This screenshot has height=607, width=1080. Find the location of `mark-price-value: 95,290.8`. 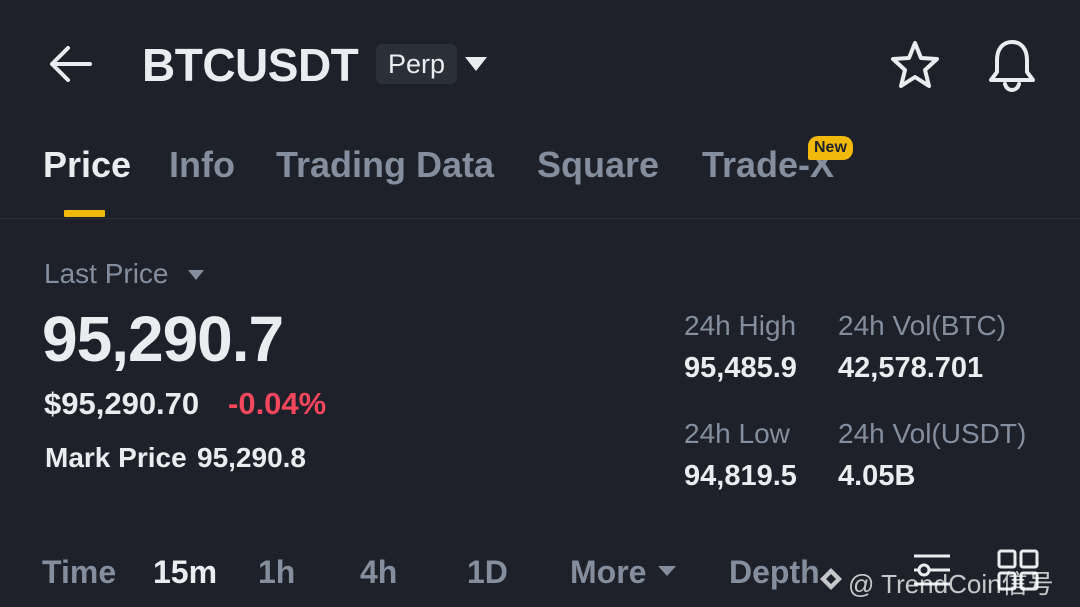

mark-price-value: 95,290.8 is located at coordinates (251, 457).